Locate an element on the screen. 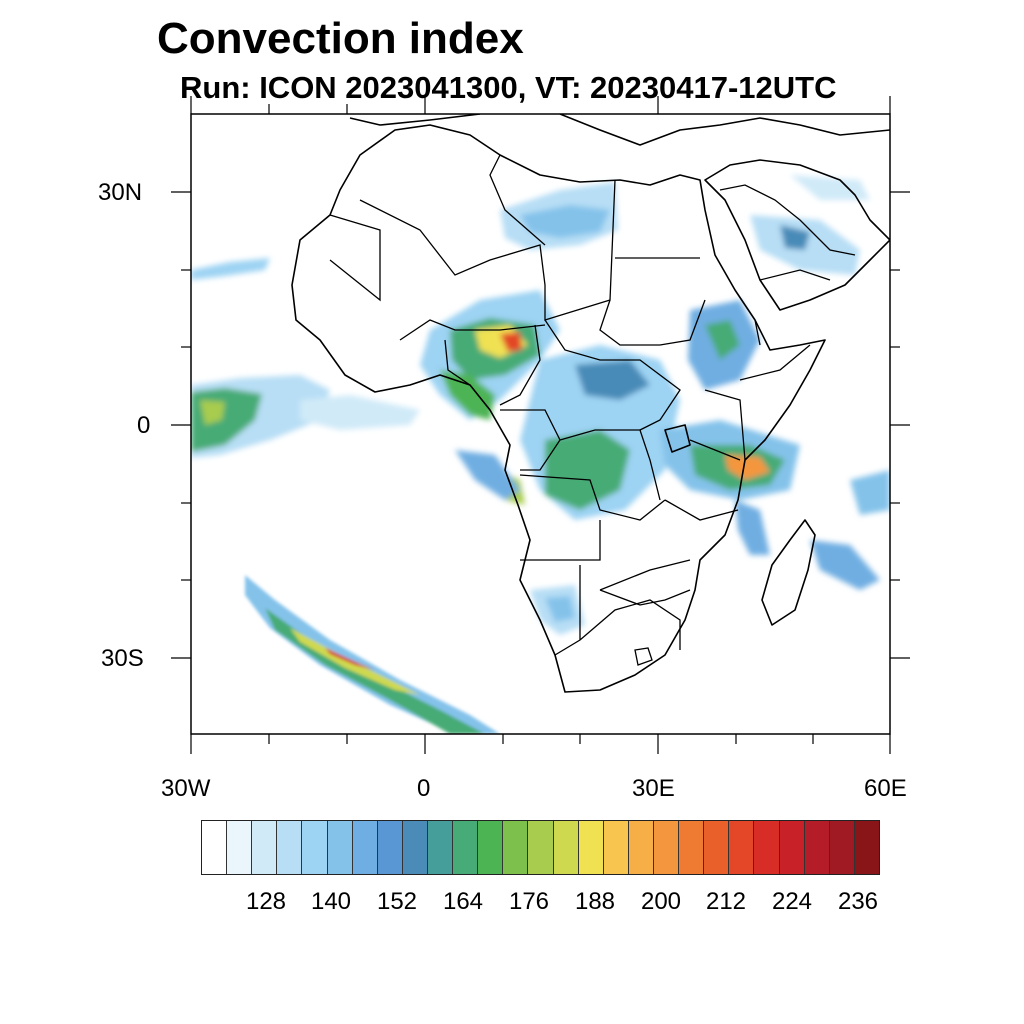 The image size is (1024, 1024). border-arabia is located at coordinates (787, 232).